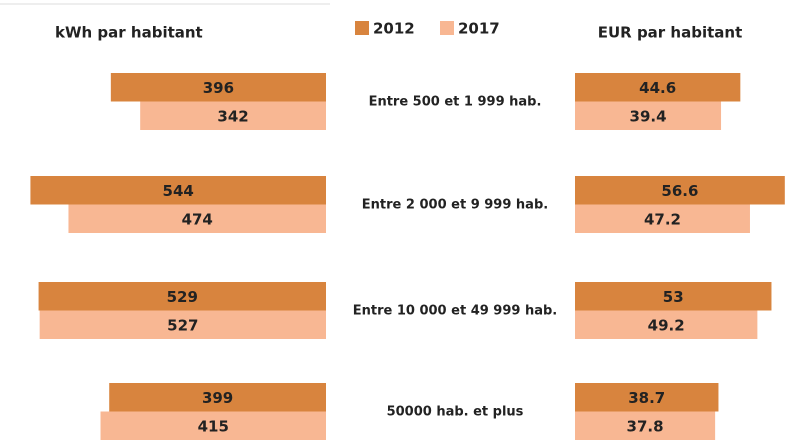  I want to click on bar-value-label: 56.6, so click(679, 191).